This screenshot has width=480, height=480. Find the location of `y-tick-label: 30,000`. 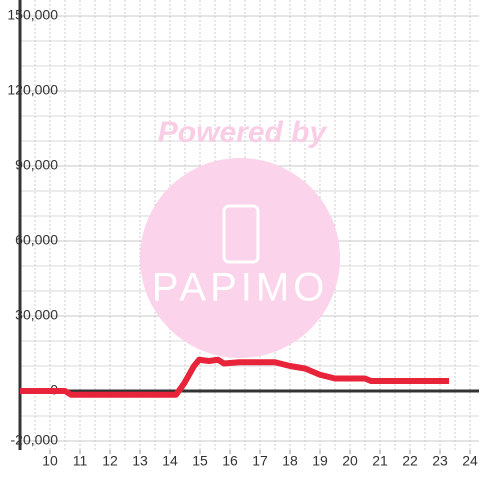

y-tick-label: 30,000 is located at coordinates (36, 315).